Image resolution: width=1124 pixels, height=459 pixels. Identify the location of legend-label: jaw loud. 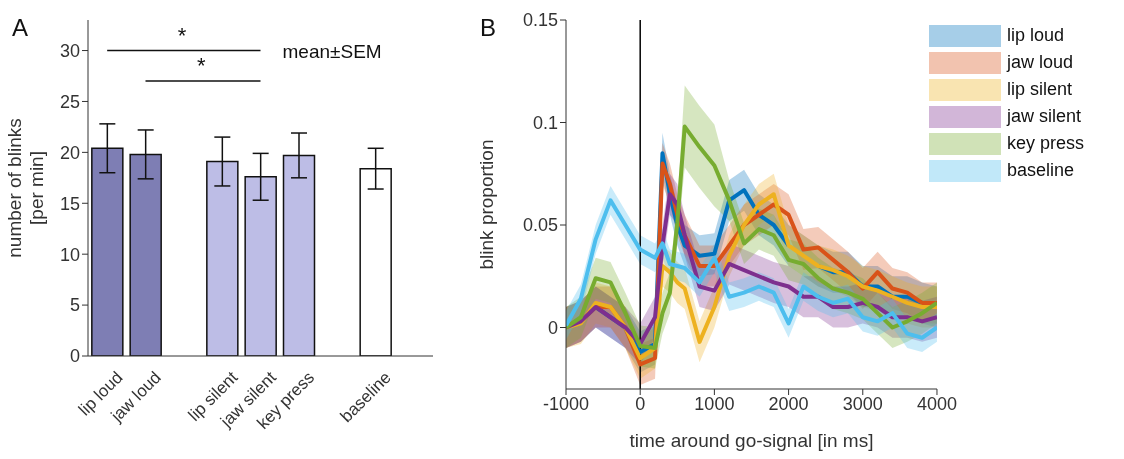
(1040, 62).